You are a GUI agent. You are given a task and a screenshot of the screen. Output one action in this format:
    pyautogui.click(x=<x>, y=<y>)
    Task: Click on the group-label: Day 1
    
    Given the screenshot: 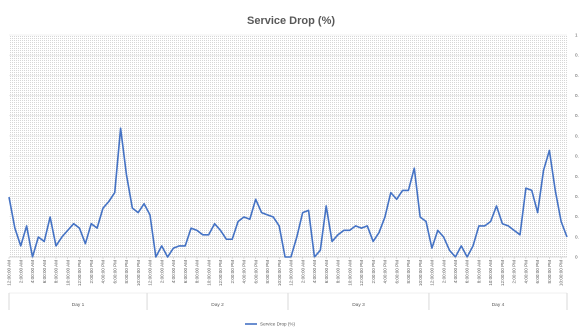 What is the action you would take?
    pyautogui.click(x=78, y=305)
    